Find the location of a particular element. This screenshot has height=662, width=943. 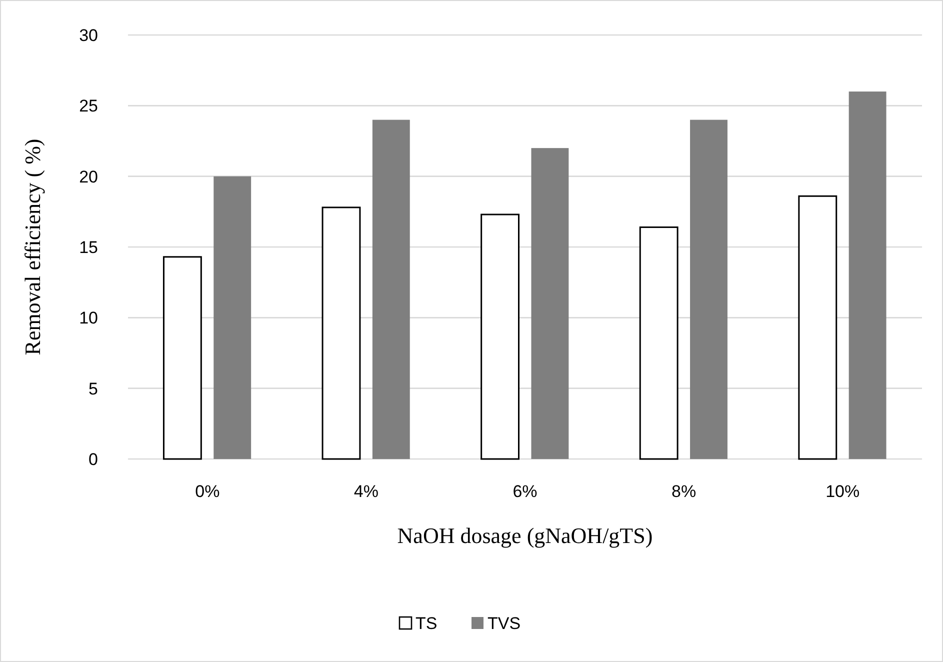

y-tick-label: 25 is located at coordinates (88, 106).